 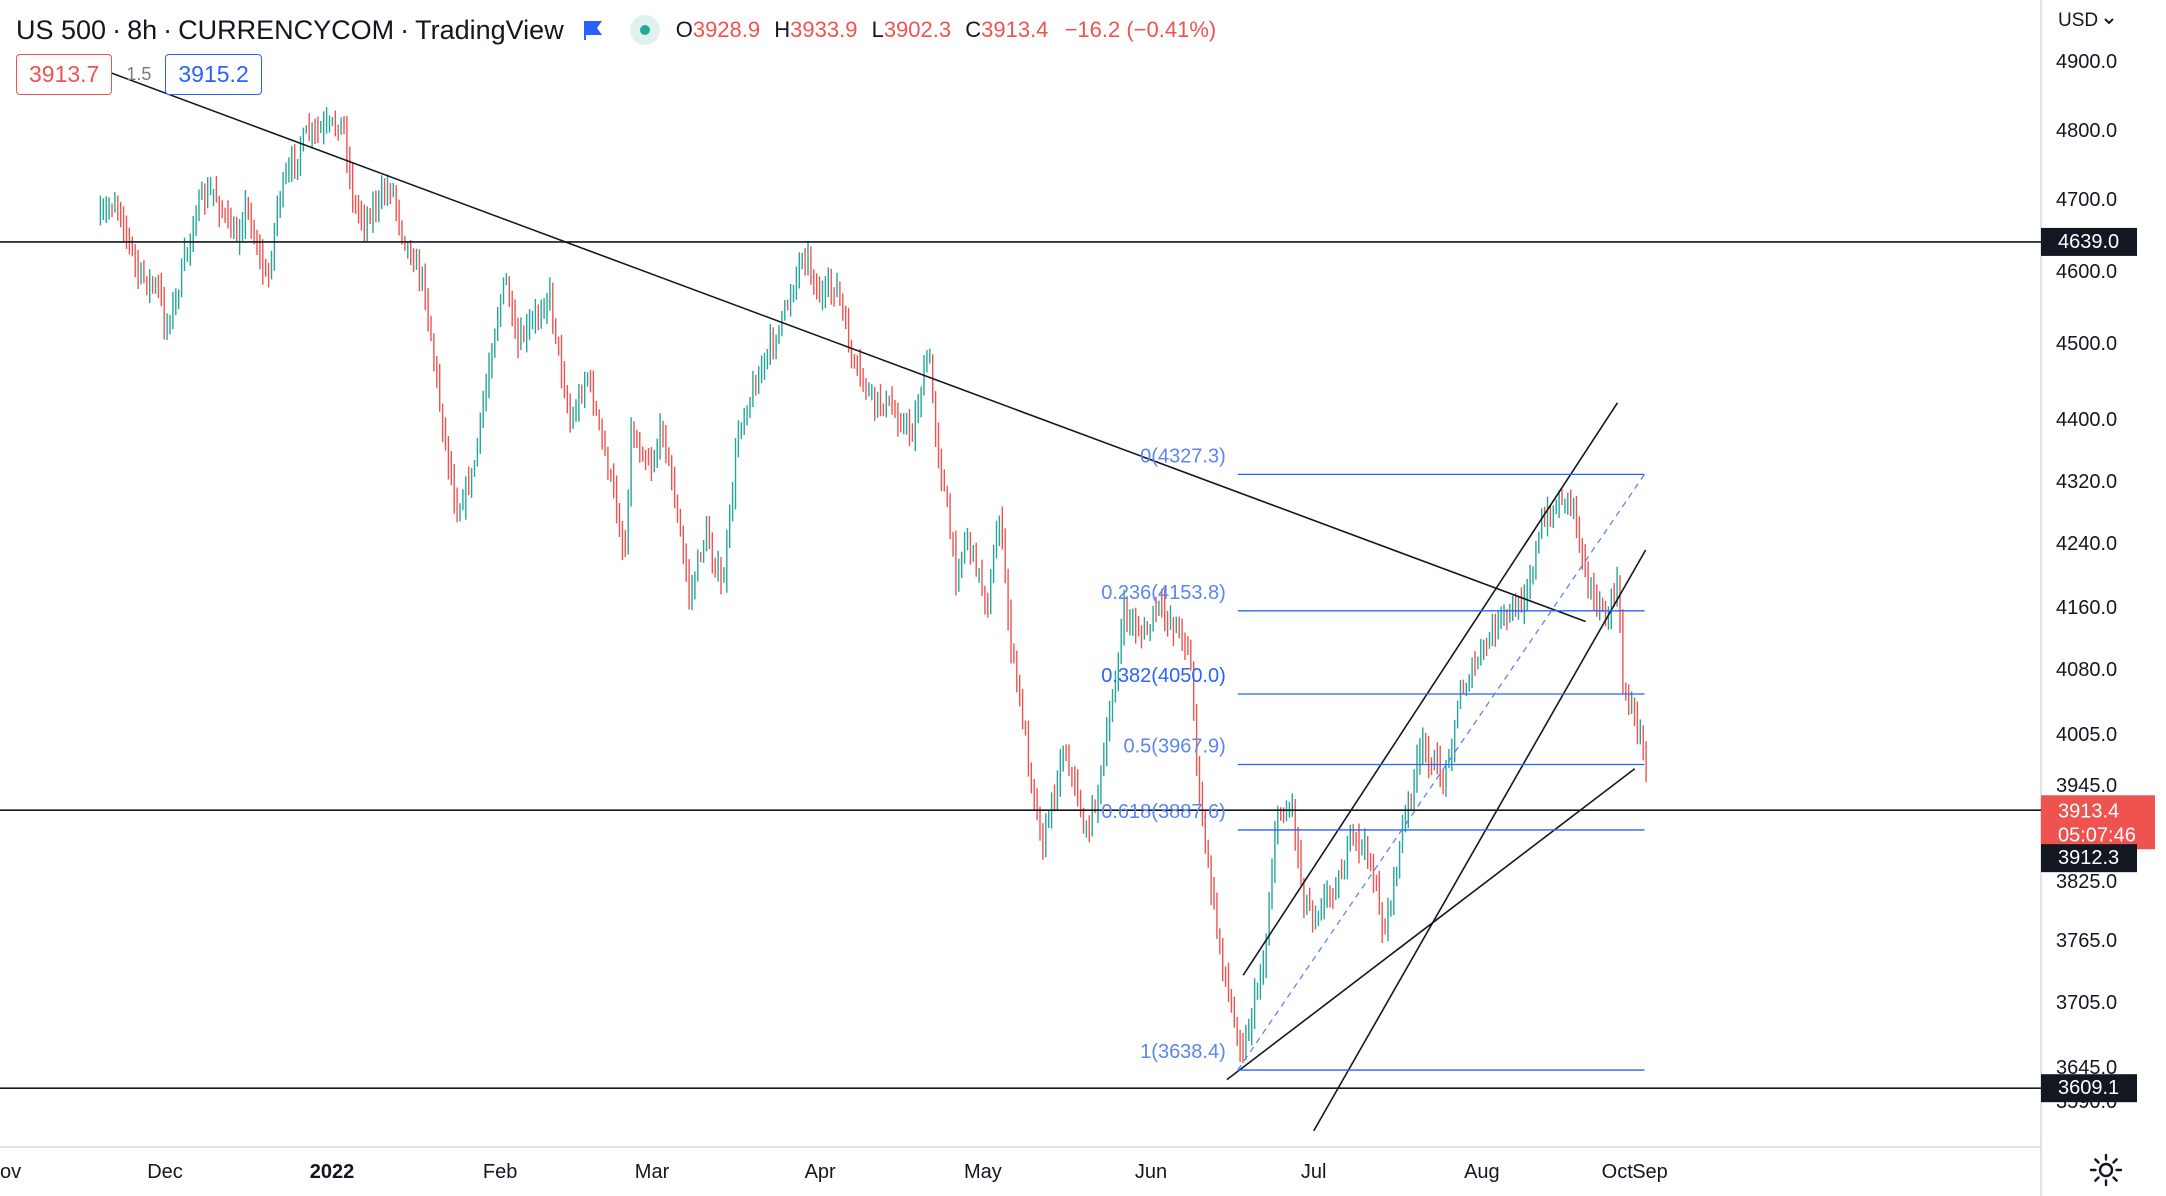 What do you see at coordinates (142, 29) in the screenshot?
I see `interval-label: 8h` at bounding box center [142, 29].